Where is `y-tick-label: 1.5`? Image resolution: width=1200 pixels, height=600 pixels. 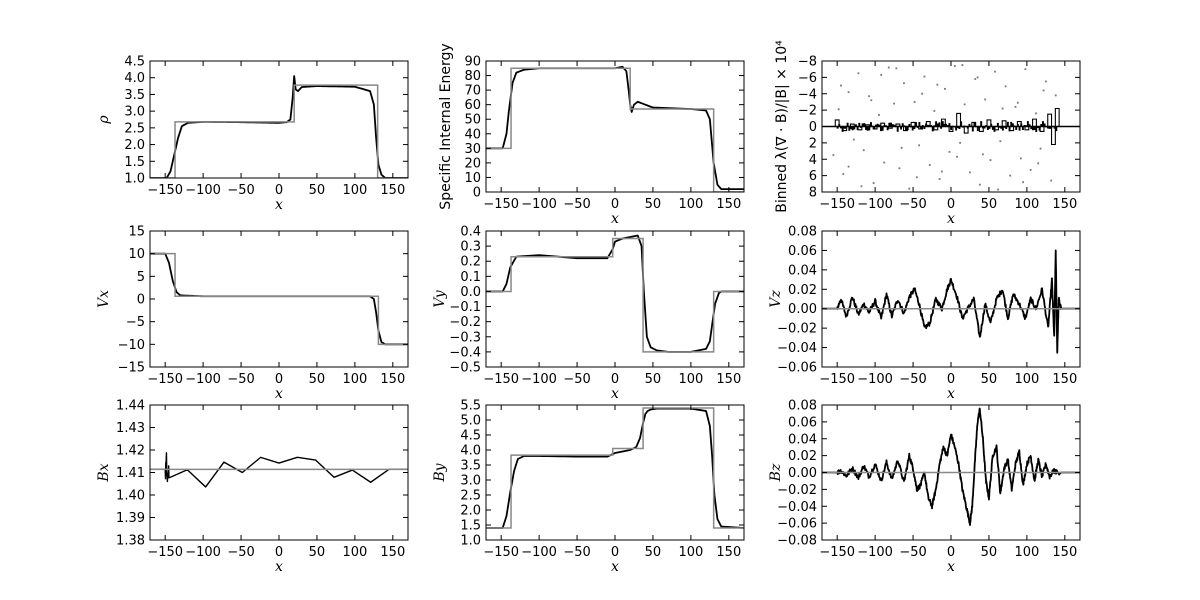 y-tick-label: 1.5 is located at coordinates (134, 162).